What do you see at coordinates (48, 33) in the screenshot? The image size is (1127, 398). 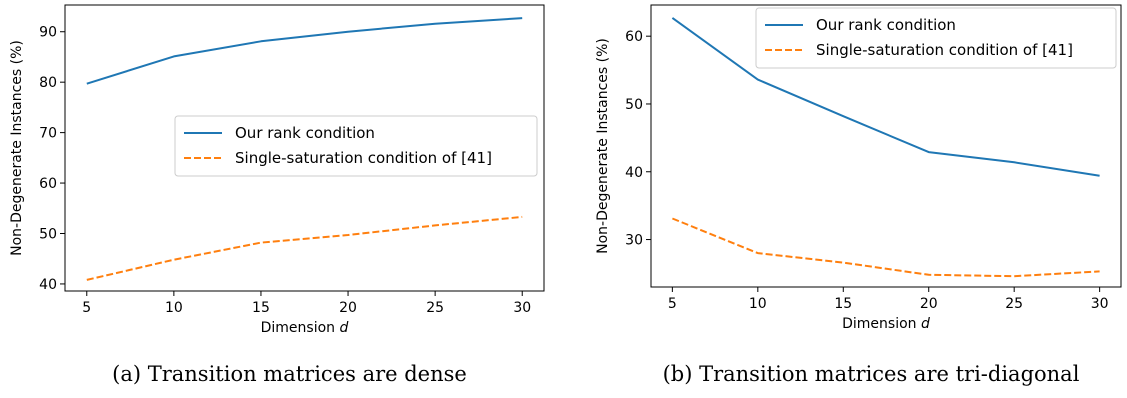 I see `y-tick-label: 90` at bounding box center [48, 33].